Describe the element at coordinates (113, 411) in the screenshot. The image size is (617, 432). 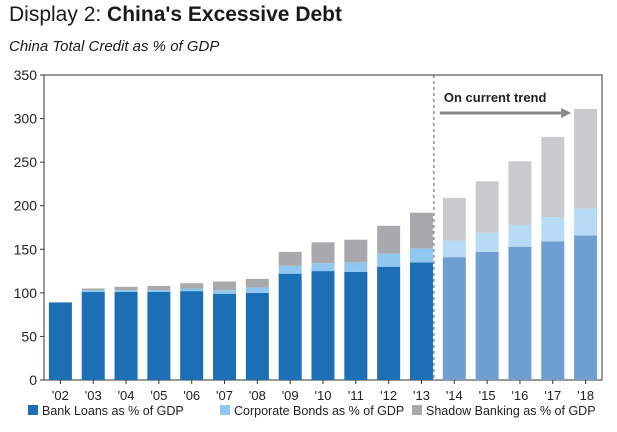
I see `legend-bank-loans-label: Bank Loans as % of GDP` at that location.